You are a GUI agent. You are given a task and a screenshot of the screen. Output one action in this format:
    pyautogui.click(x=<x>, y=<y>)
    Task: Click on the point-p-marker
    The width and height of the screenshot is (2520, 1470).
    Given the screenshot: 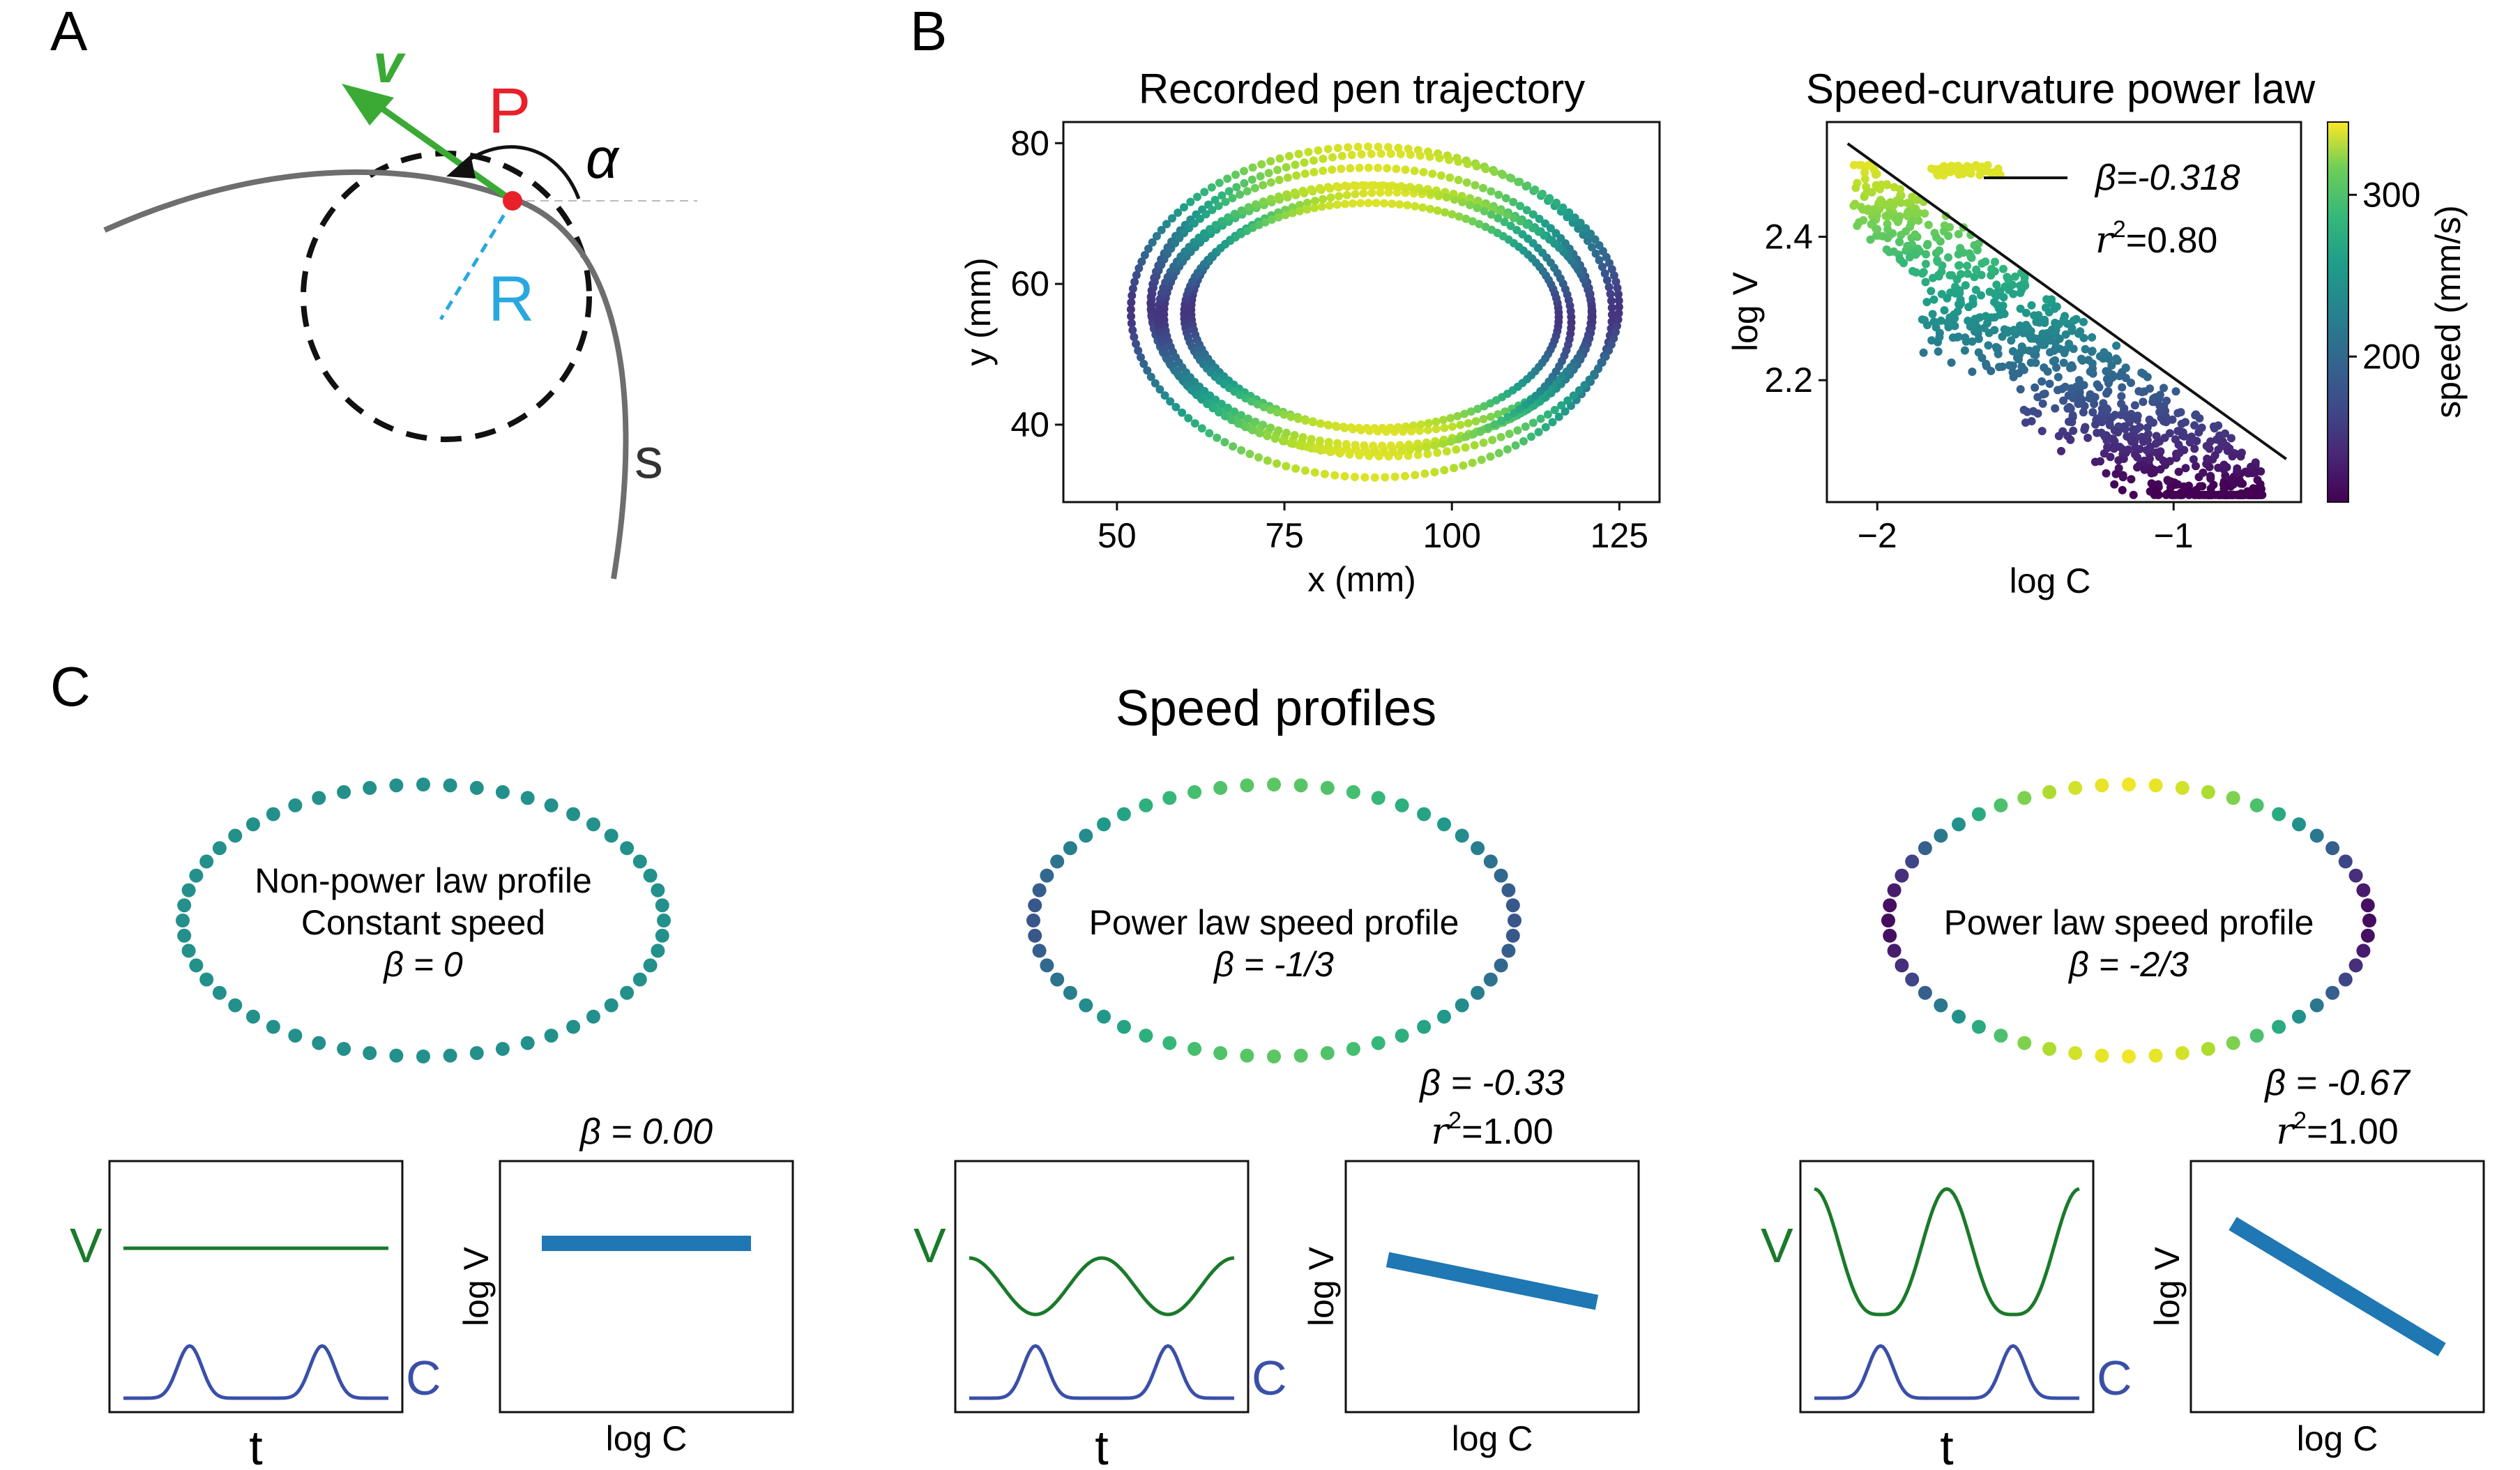 What is the action you would take?
    pyautogui.click(x=512, y=201)
    